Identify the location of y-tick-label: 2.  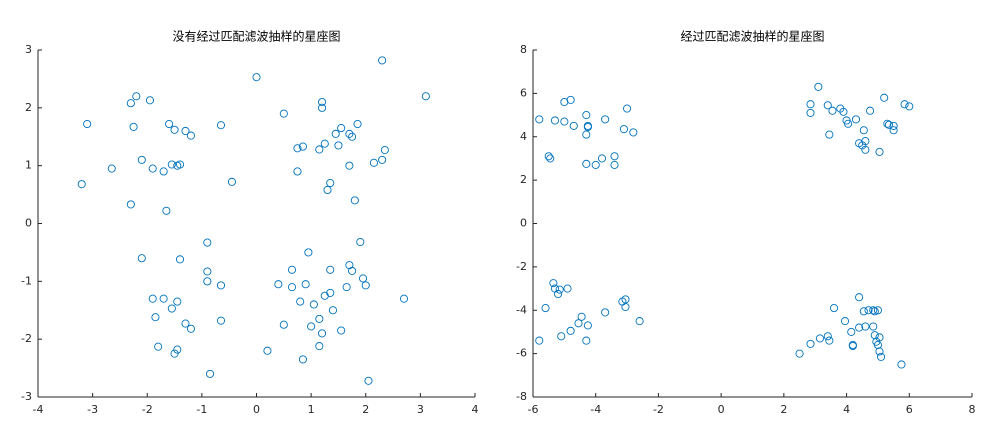
(523, 179).